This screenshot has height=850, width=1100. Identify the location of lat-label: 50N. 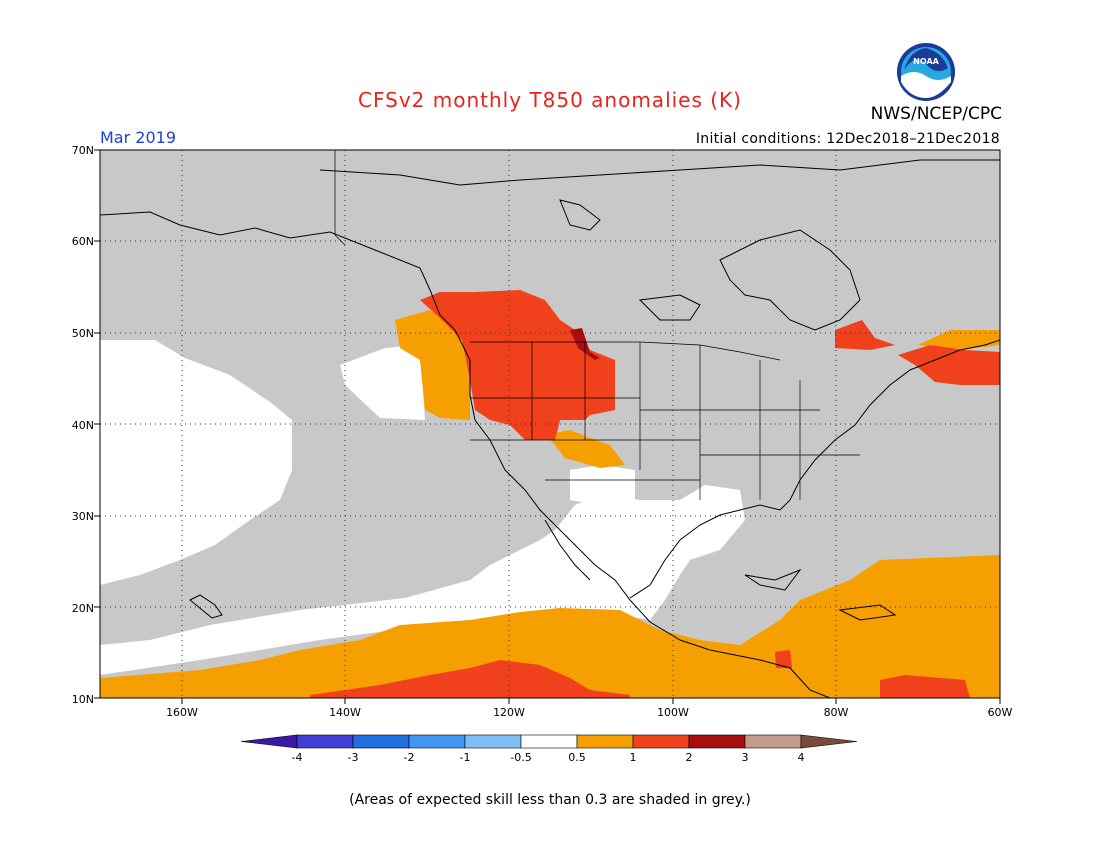
(82, 333).